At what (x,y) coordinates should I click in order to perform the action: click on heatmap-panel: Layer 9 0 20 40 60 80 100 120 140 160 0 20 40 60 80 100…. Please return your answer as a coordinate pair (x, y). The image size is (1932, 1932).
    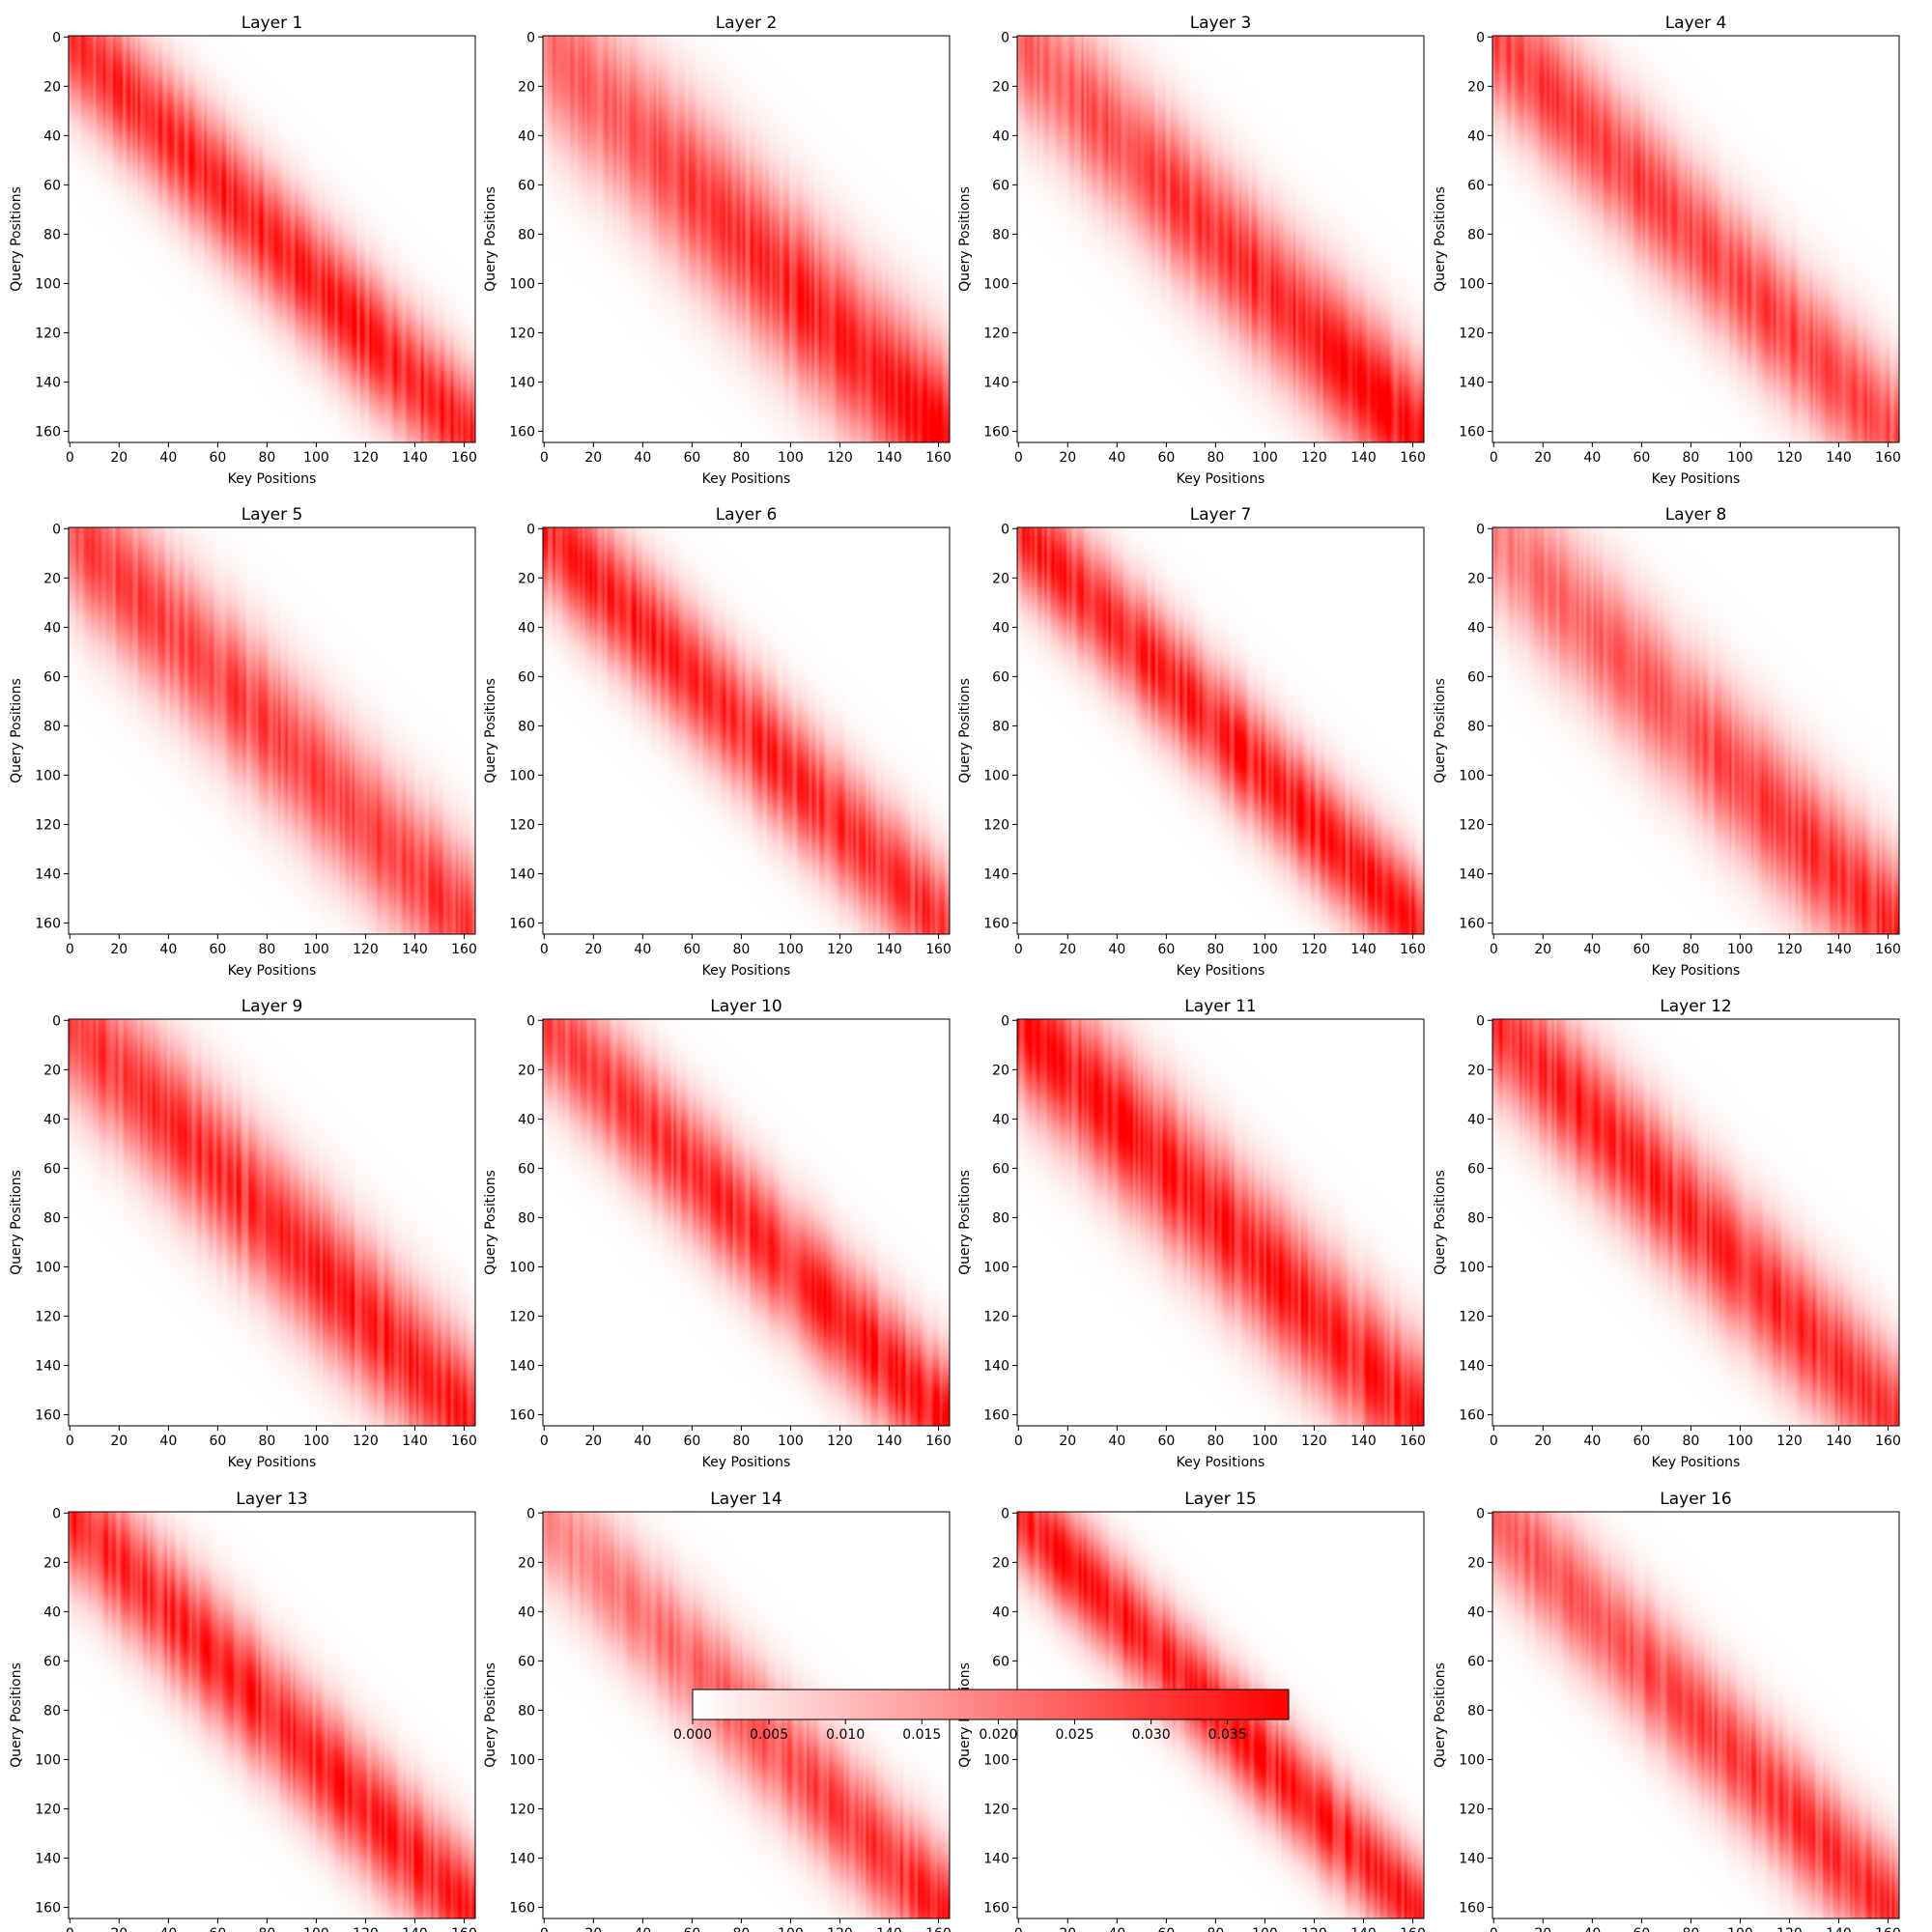
    Looking at the image, I should click on (243, 1233).